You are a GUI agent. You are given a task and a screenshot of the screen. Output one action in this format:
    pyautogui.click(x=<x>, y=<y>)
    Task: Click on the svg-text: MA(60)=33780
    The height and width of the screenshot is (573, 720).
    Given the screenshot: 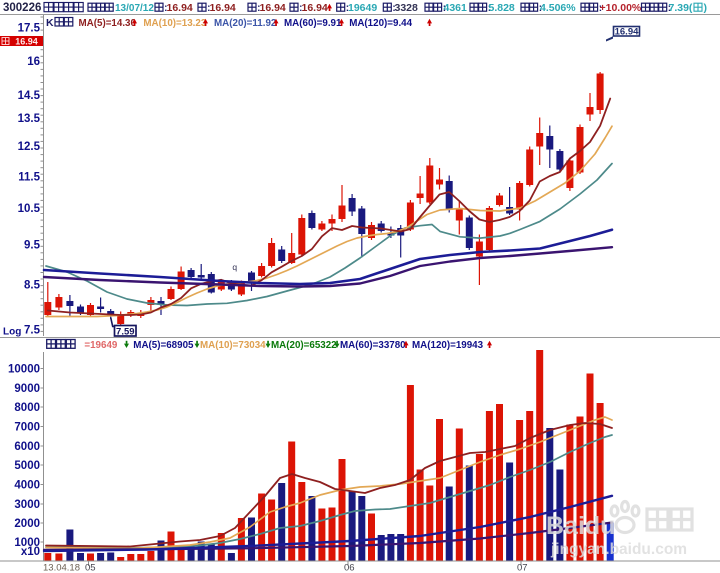 What is the action you would take?
    pyautogui.click(x=373, y=345)
    